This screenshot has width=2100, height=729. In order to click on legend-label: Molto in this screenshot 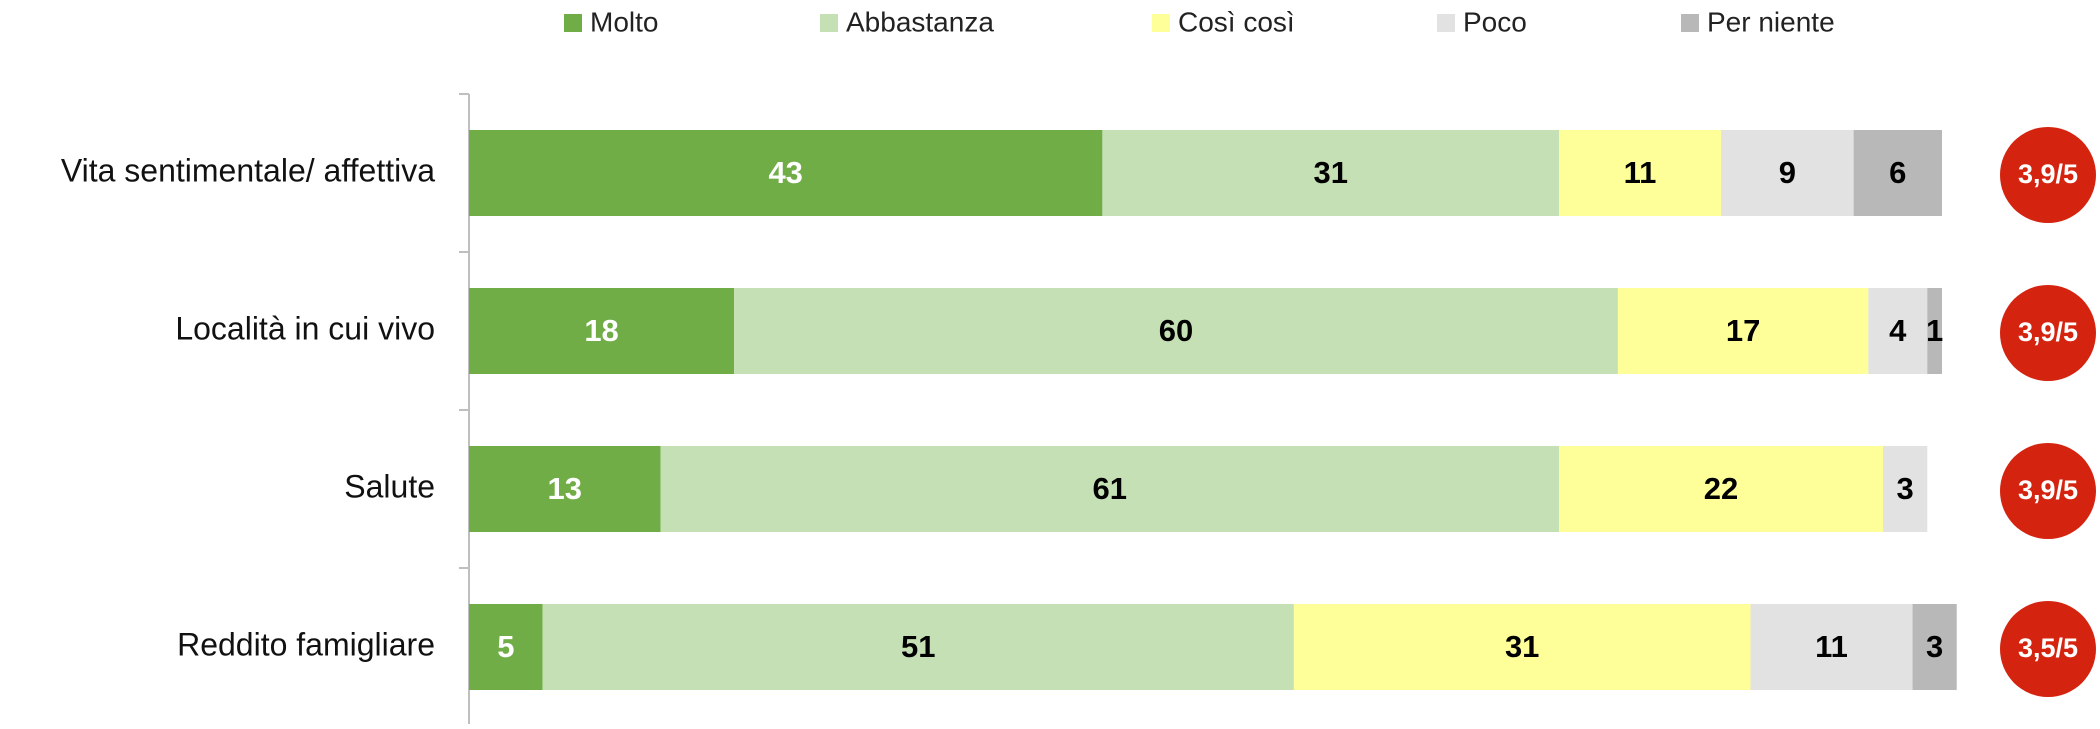, I will do `click(624, 21)`.